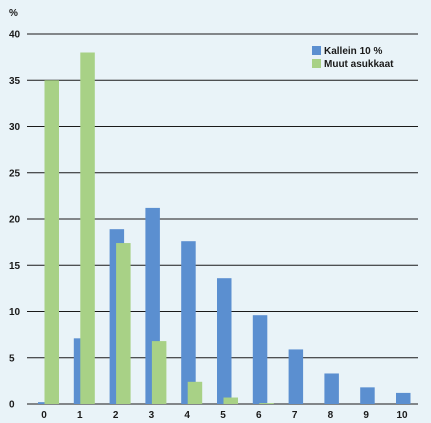 This screenshot has height=423, width=431. What do you see at coordinates (15, 266) in the screenshot?
I see `y-tick-label: 15` at bounding box center [15, 266].